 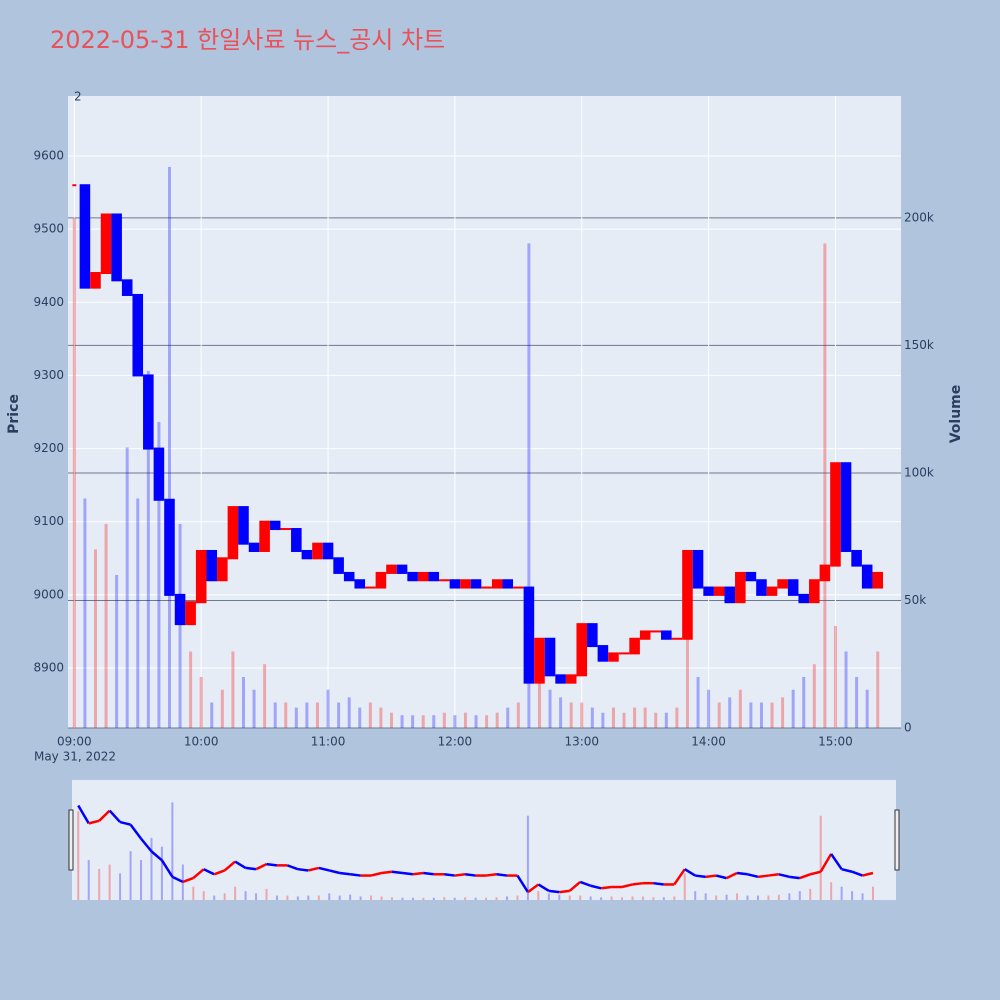 I want to click on y2-tick-label: 200k, so click(x=919, y=217).